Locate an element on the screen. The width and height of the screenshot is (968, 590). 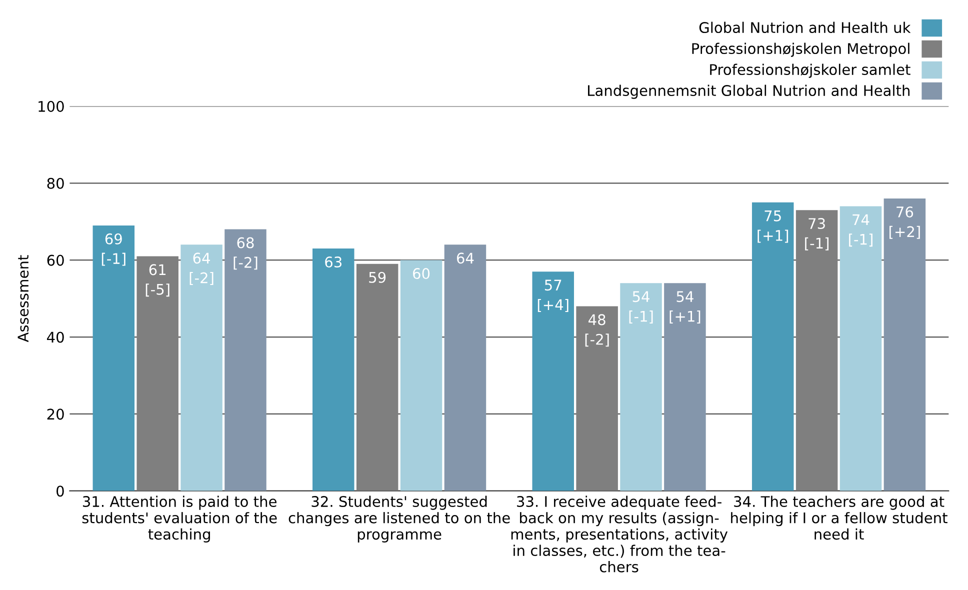
y-tick-label: 0 is located at coordinates (60, 491).